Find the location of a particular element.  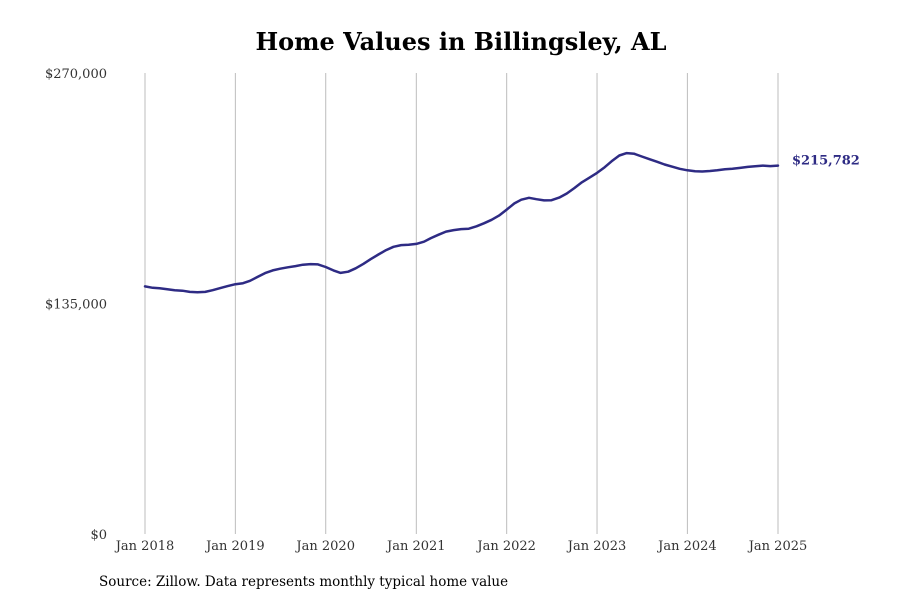

x-tick-label: Jan 2021 is located at coordinates (415, 546).